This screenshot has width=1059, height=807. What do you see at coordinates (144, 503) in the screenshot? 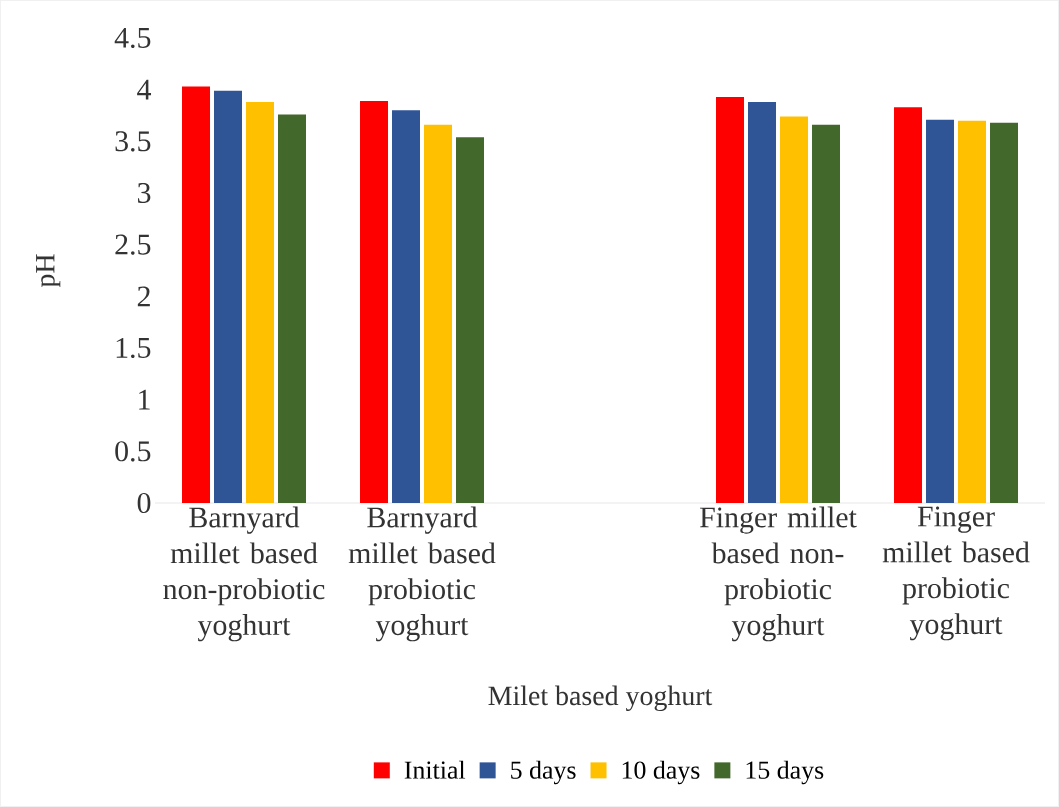
I see `y-tick-label: 0` at bounding box center [144, 503].